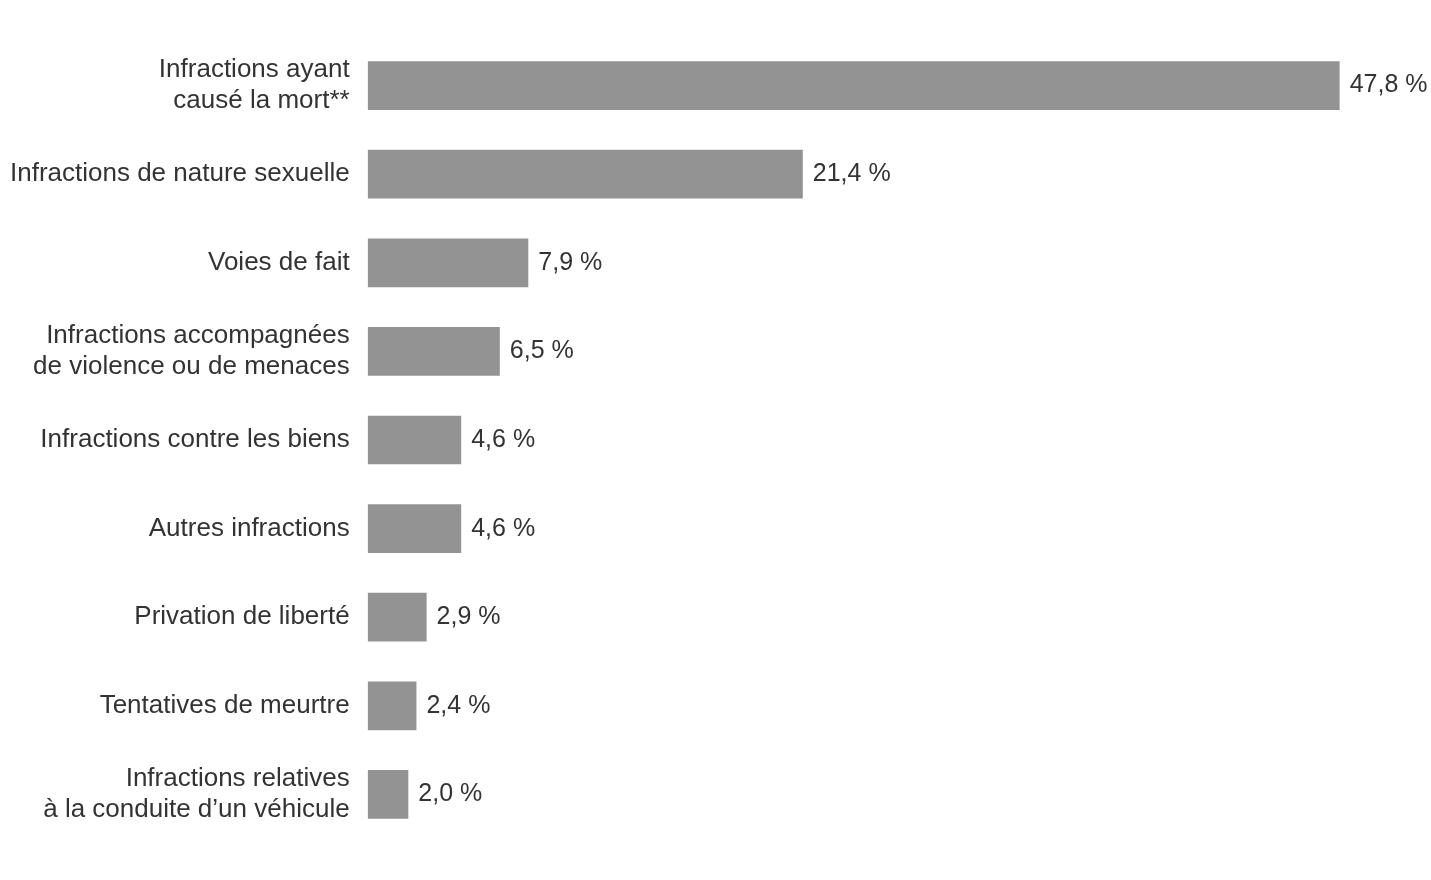 The image size is (1431, 880). I want to click on y-tick-label: Voies de fait, so click(279, 260).